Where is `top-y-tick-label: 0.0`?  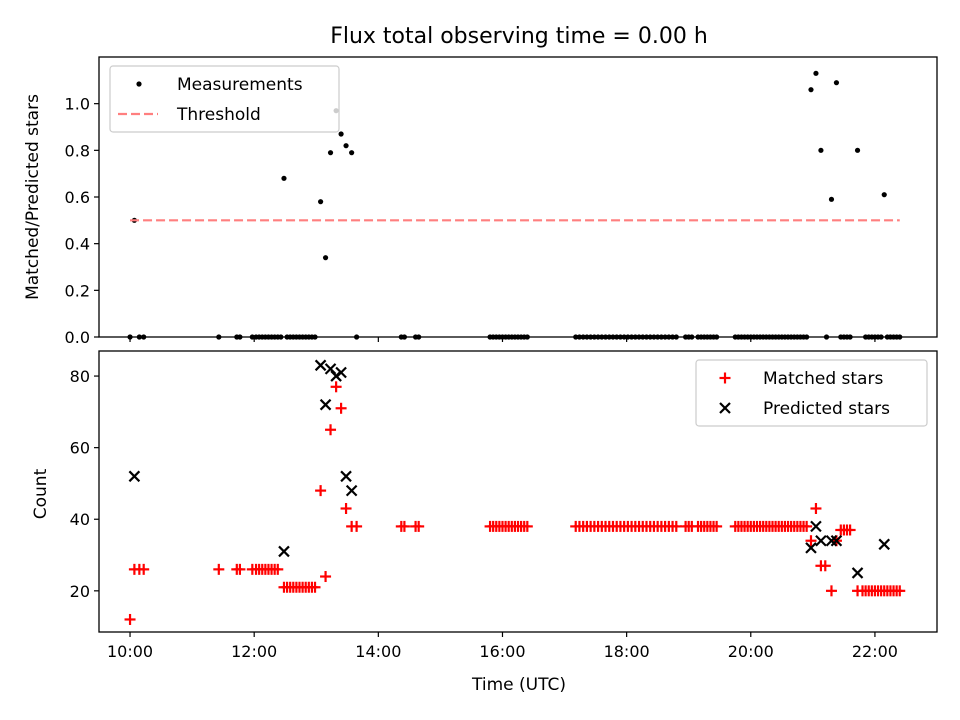 top-y-tick-label: 0.0 is located at coordinates (77, 337).